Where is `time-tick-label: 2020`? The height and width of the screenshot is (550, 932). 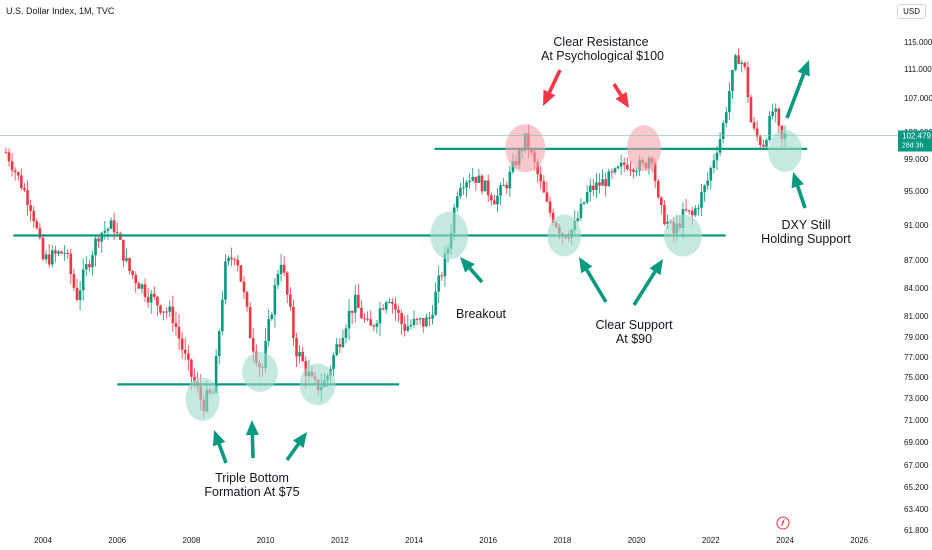 time-tick-label: 2020 is located at coordinates (637, 540).